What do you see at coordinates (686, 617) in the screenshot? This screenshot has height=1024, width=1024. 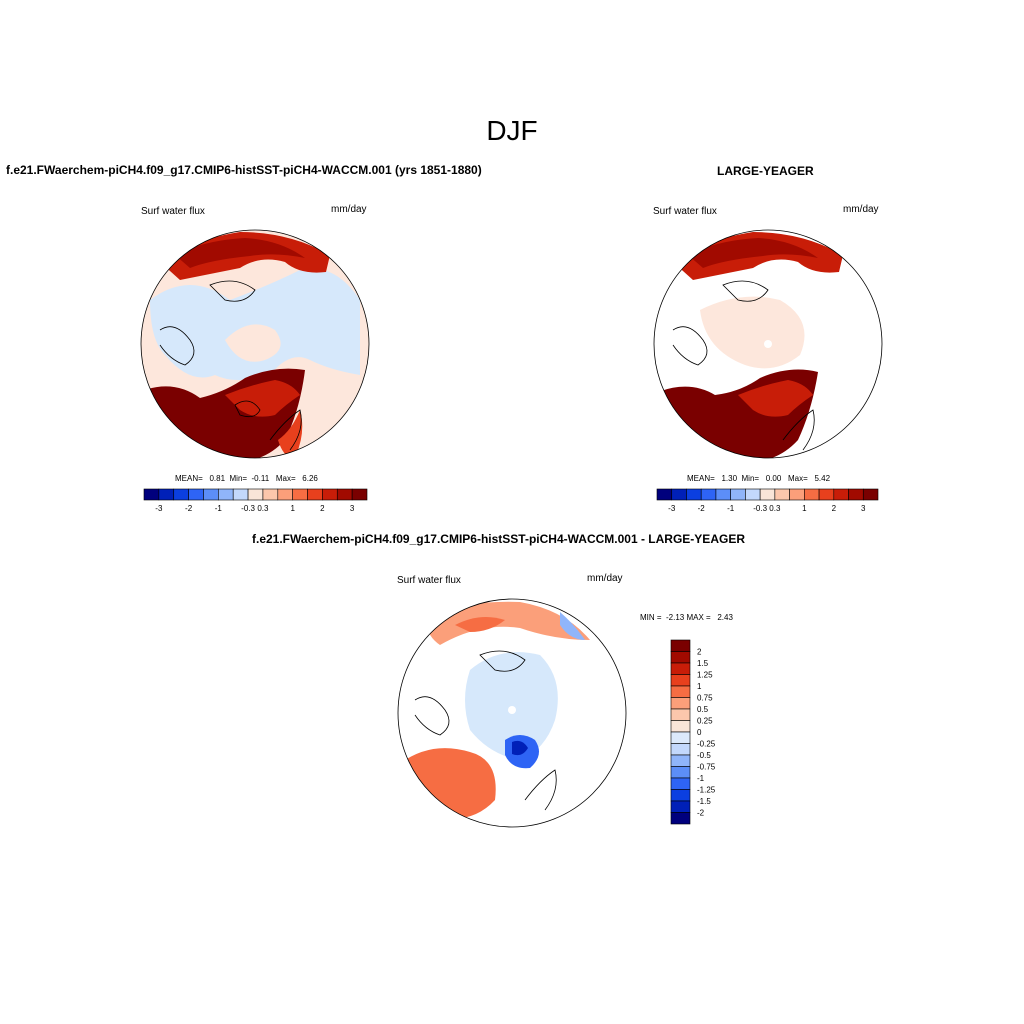 I see `diff-minmax: MIN = -2.13 MAX = 2.43` at bounding box center [686, 617].